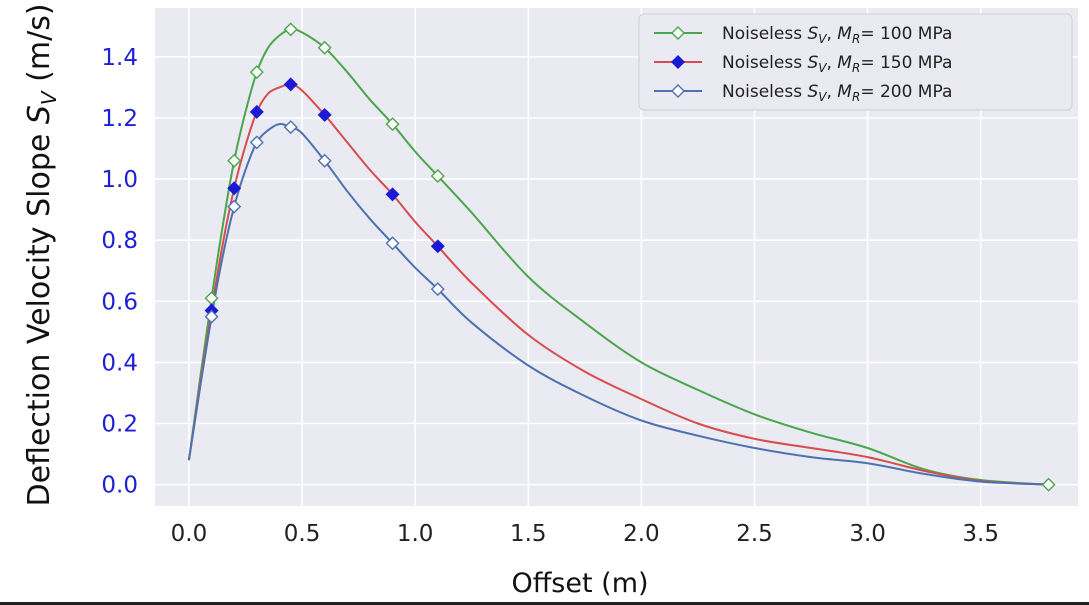 The height and width of the screenshot is (605, 1089). Describe the element at coordinates (641, 534) in the screenshot. I see `x-tick-label: 2.0` at that location.